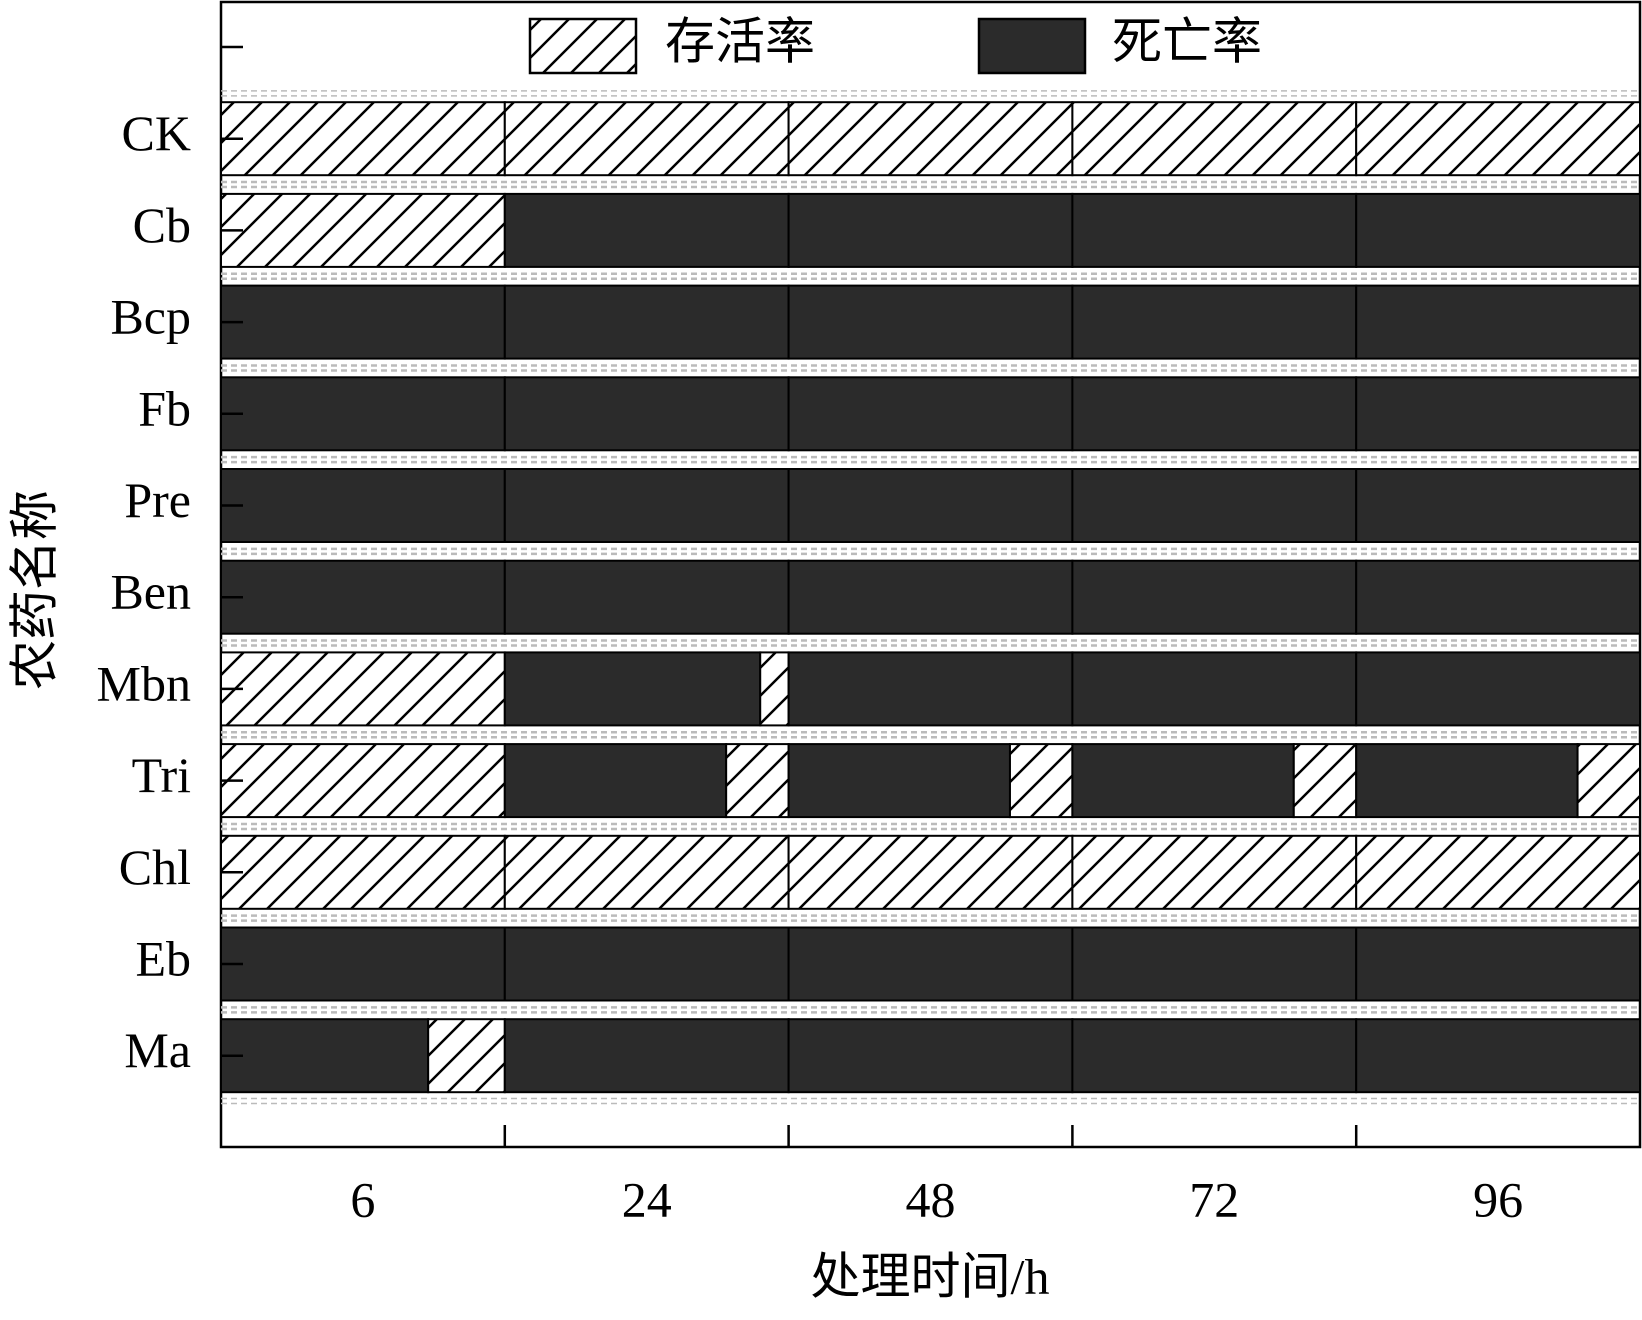 This screenshot has height=1320, width=1642. What do you see at coordinates (362, 1199) in the screenshot?
I see `x-group-label: 6` at bounding box center [362, 1199].